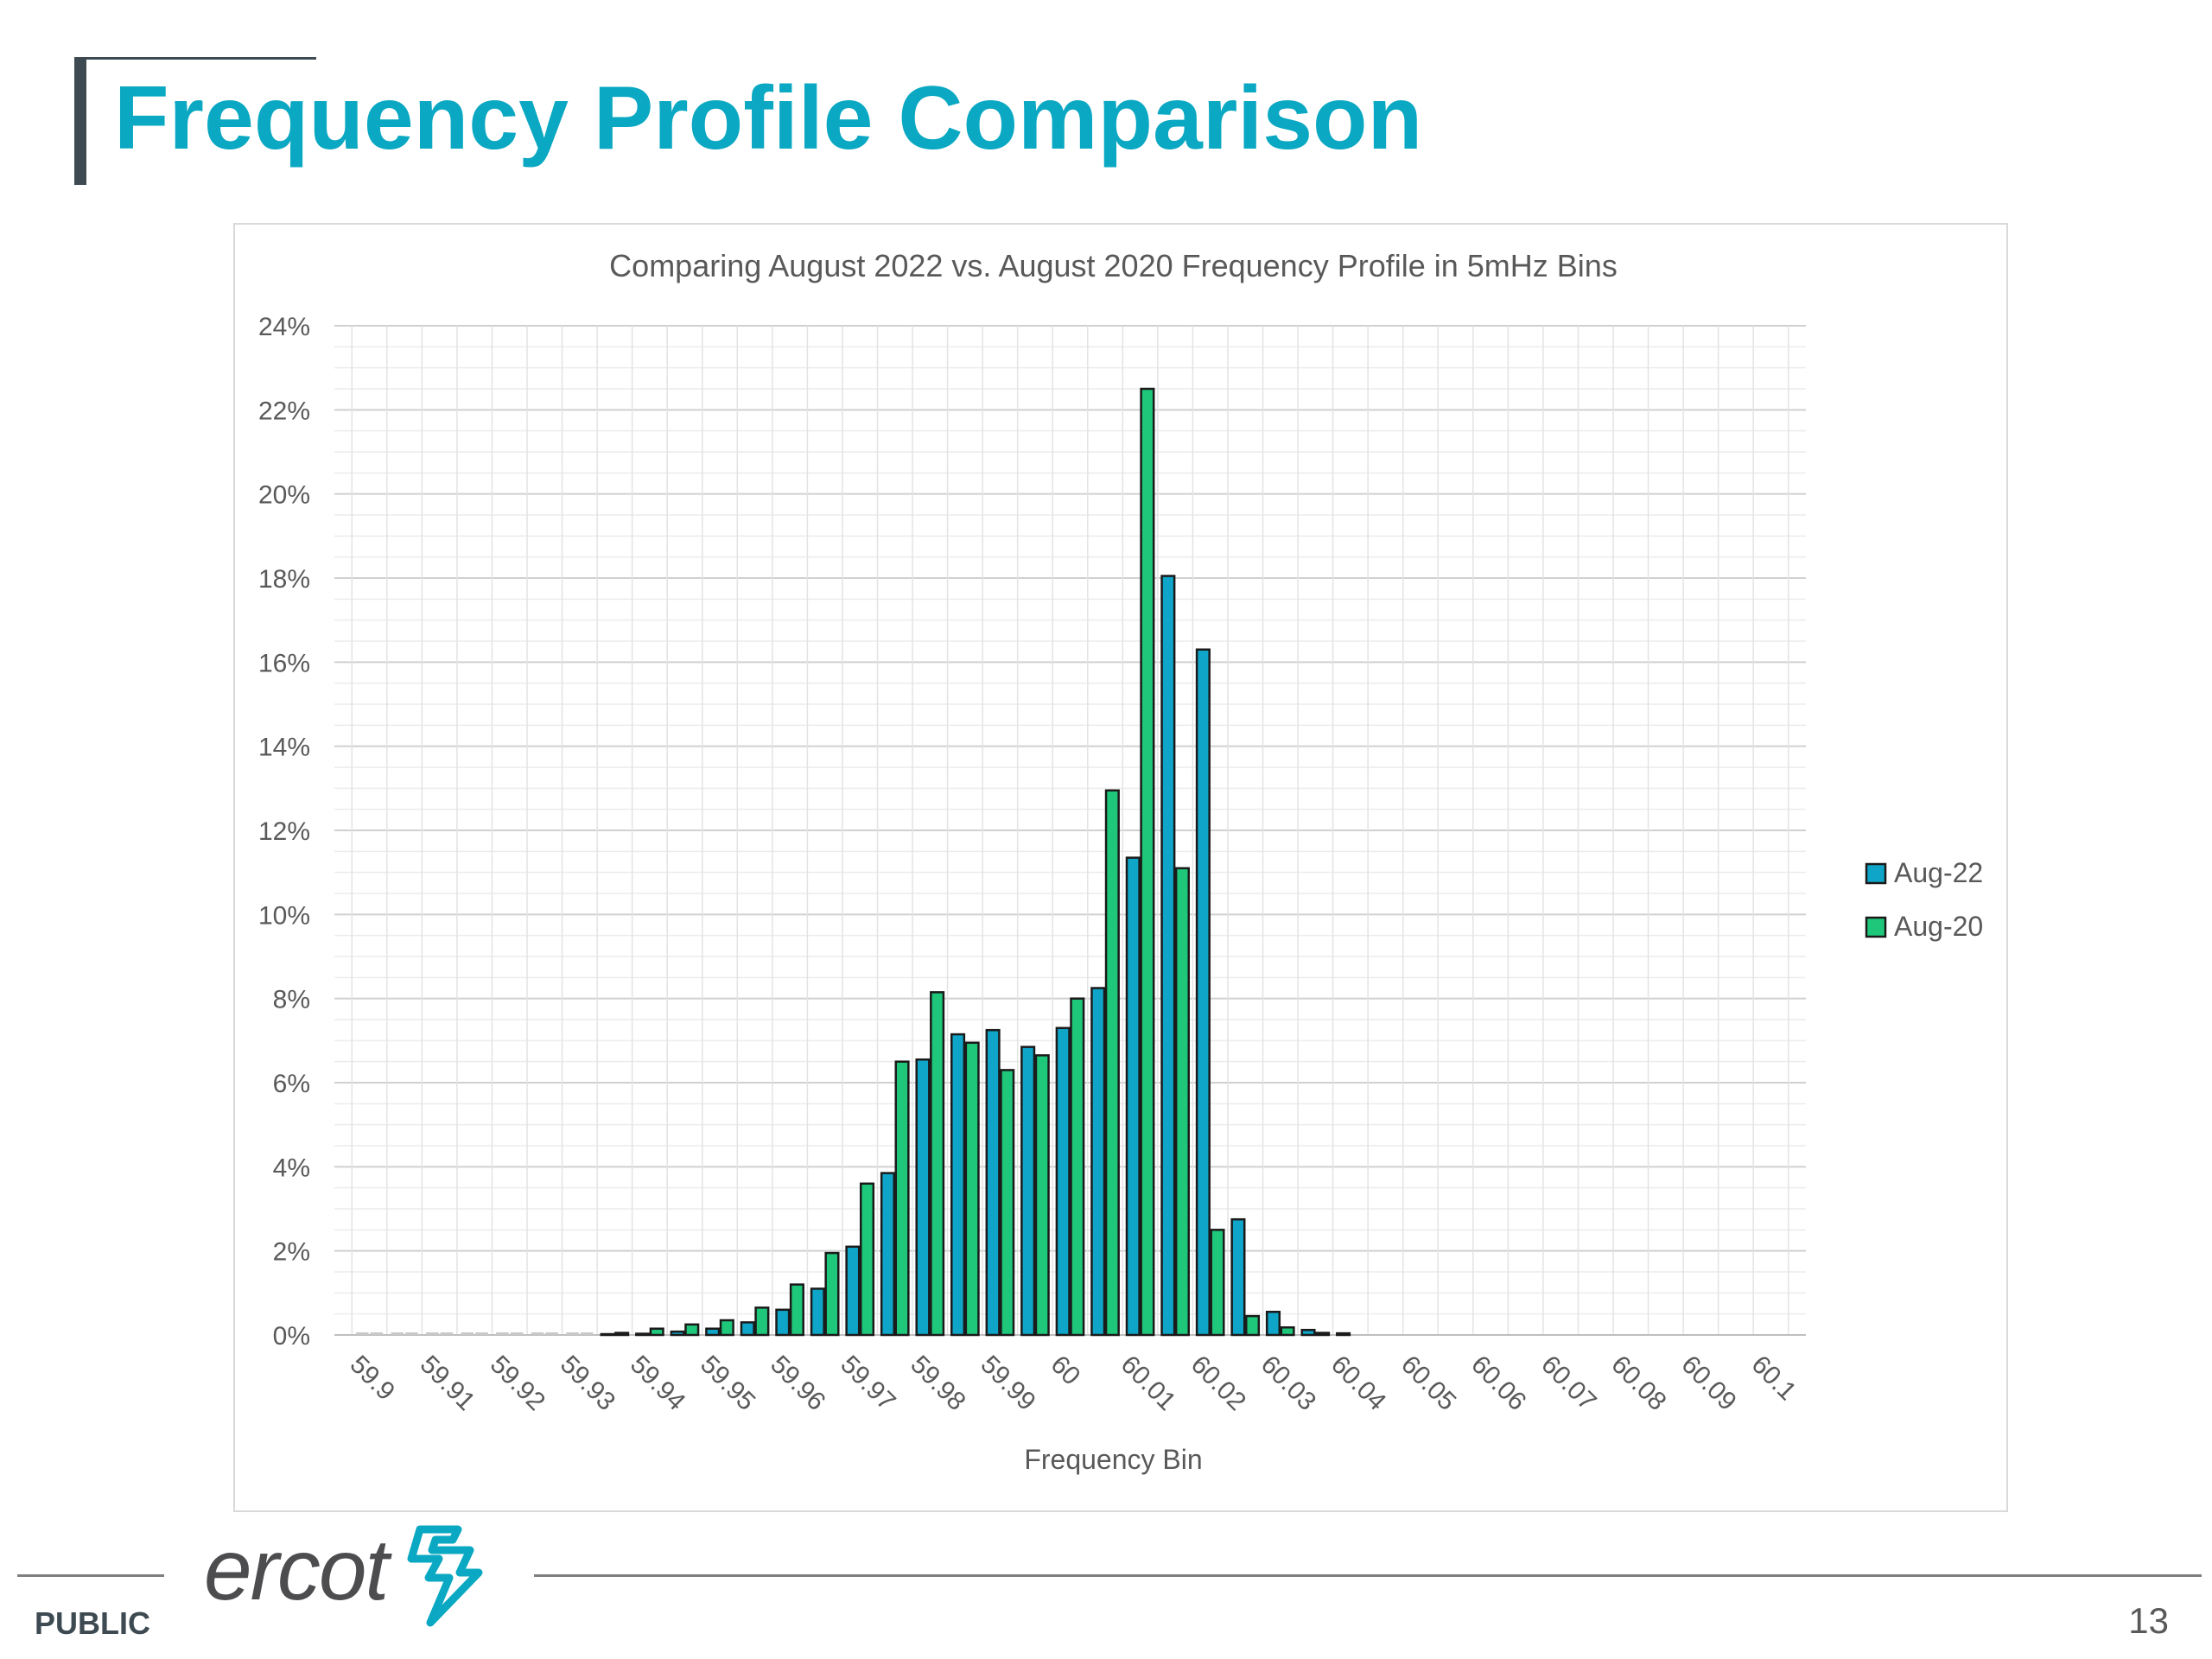 This screenshot has width=2212, height=1659. I want to click on footer-classification: PUBLIC, so click(92, 1623).